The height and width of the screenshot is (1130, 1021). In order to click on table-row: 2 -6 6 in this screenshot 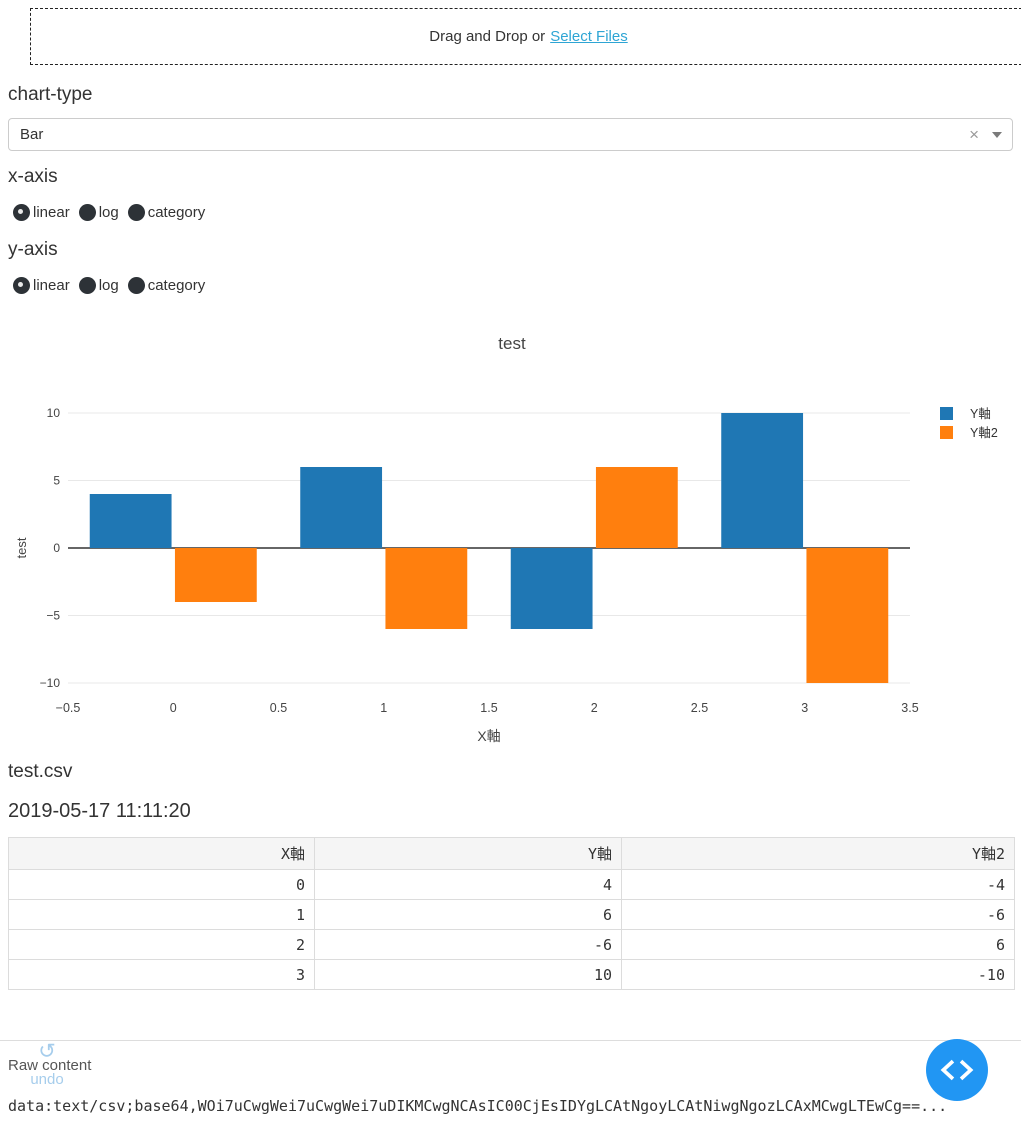, I will do `click(511, 944)`.